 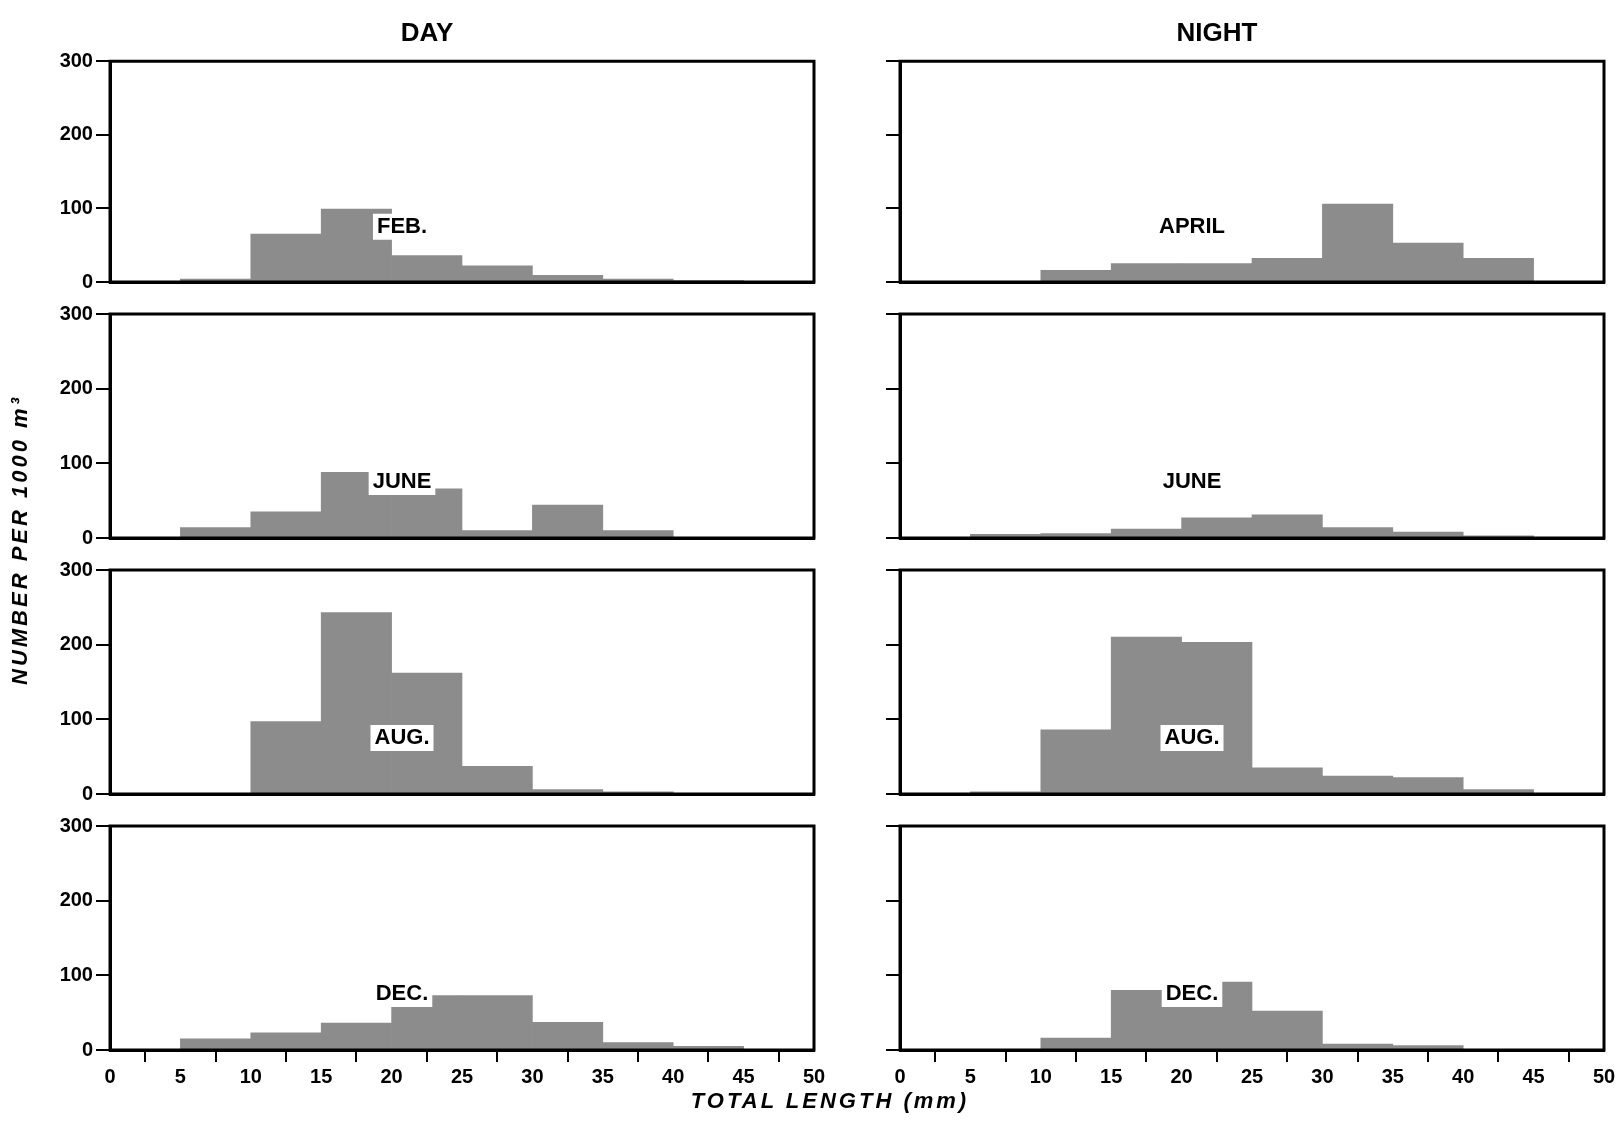 What do you see at coordinates (20, 540) in the screenshot?
I see `y-axis-title: NUMBER PER 1000 m³` at bounding box center [20, 540].